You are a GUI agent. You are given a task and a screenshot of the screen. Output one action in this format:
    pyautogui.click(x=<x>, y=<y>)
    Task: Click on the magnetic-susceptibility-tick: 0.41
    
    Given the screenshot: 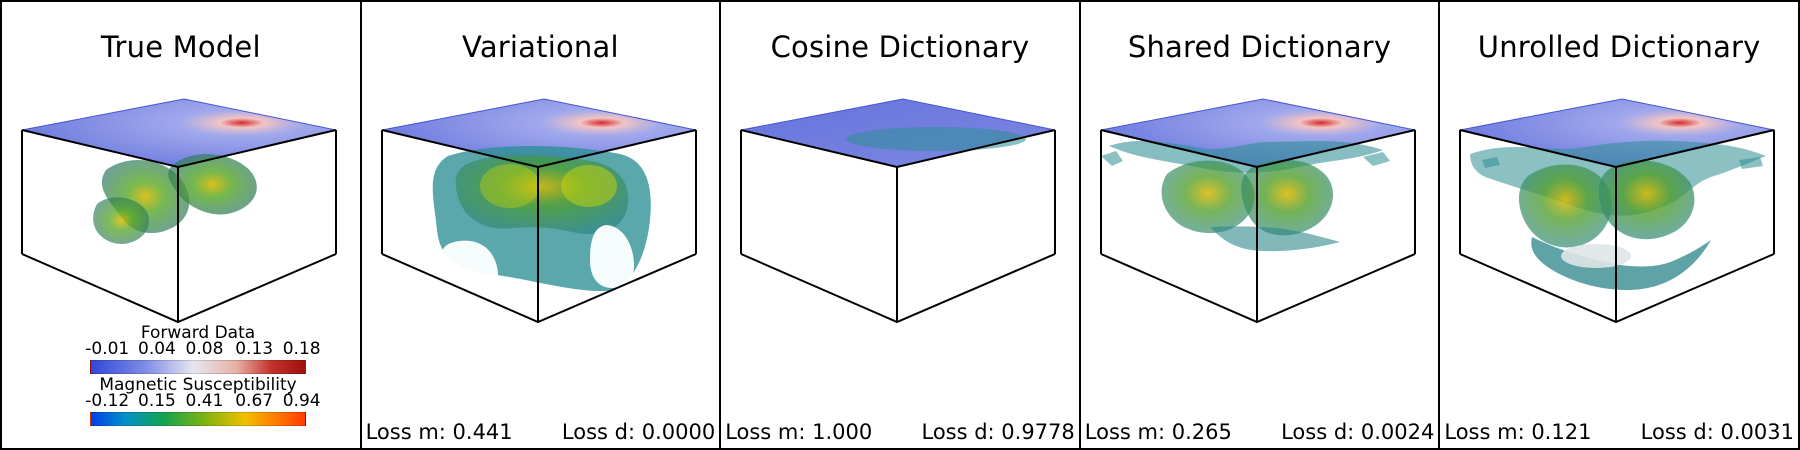 What is the action you would take?
    pyautogui.click(x=204, y=401)
    